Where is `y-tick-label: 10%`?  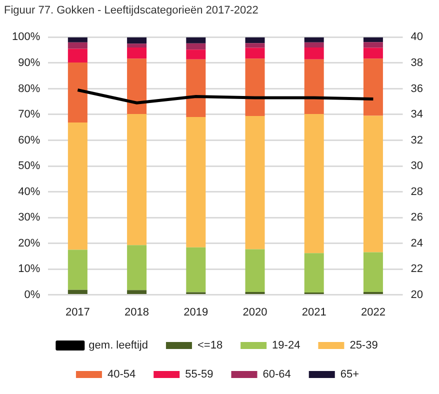 y-tick-label: 10% is located at coordinates (29, 269).